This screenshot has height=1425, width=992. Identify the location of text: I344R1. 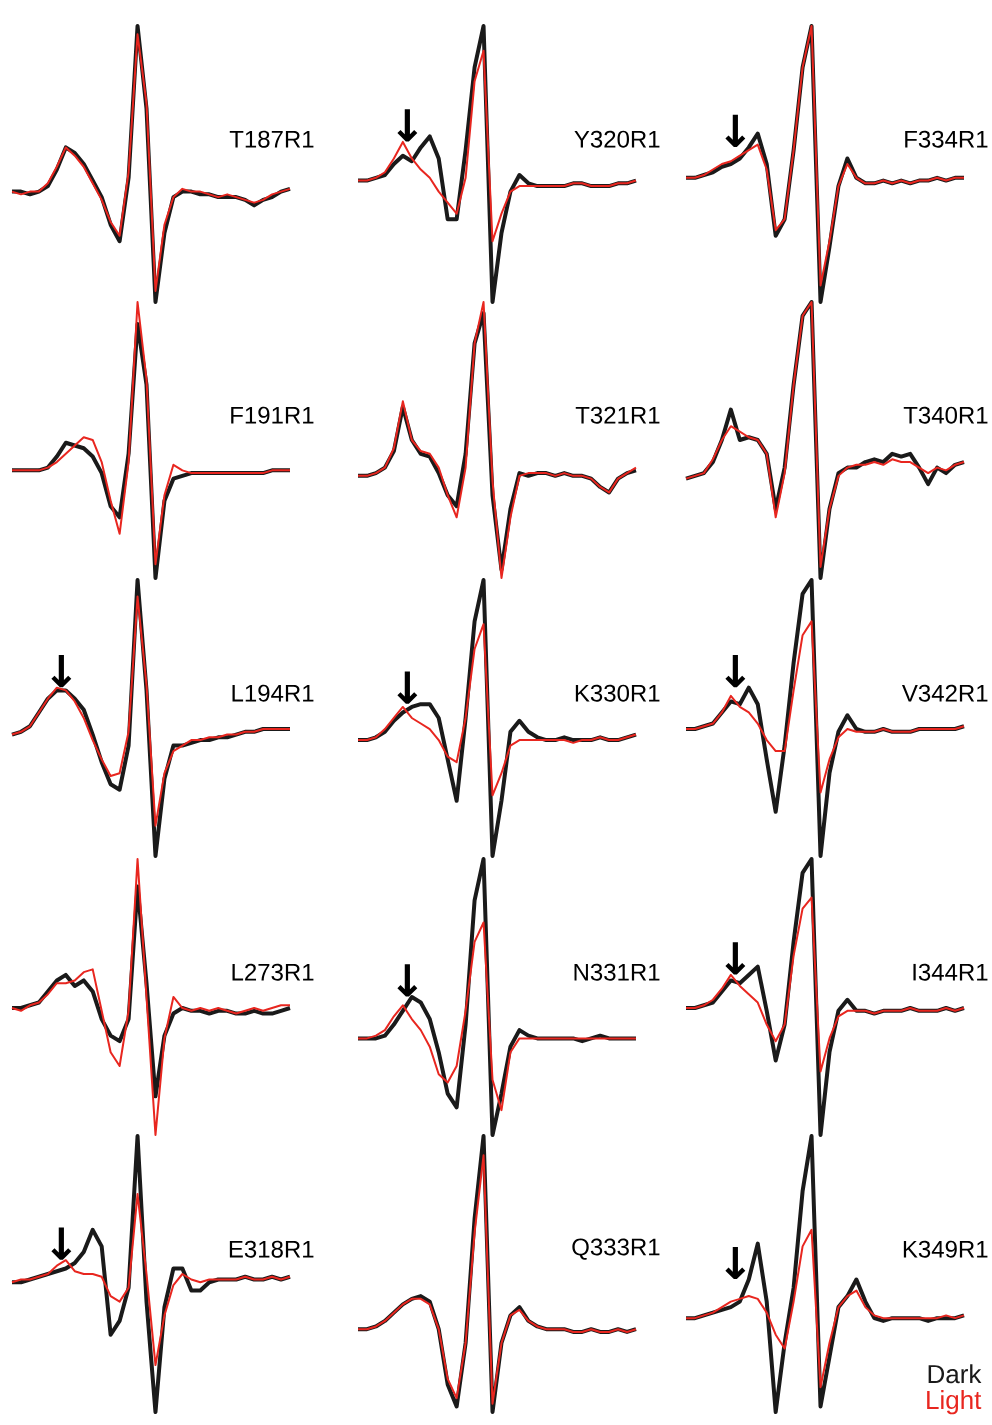
(950, 972).